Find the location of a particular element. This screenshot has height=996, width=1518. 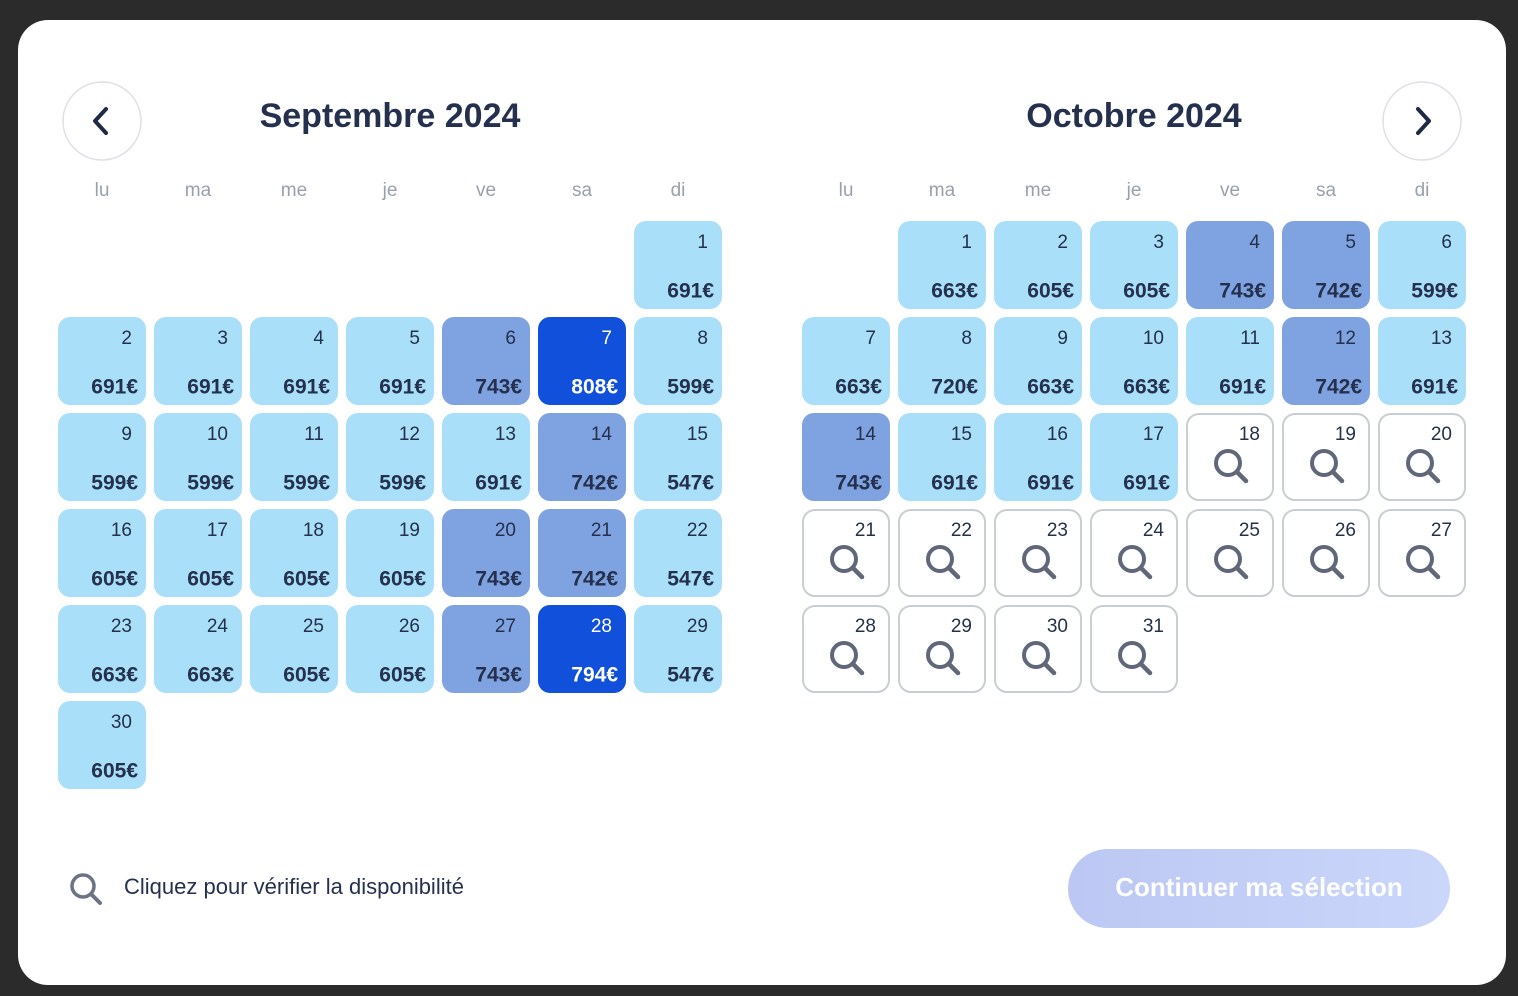

prev-button is located at coordinates (102, 121).